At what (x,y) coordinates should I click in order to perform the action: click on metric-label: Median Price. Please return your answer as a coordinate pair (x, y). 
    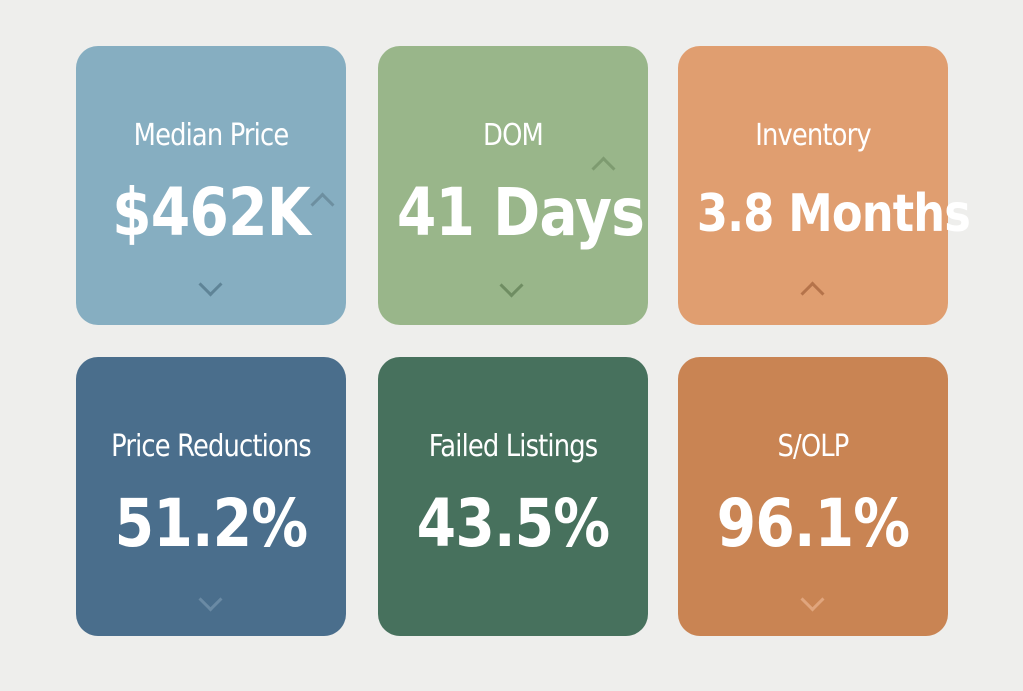
    Looking at the image, I should click on (211, 135).